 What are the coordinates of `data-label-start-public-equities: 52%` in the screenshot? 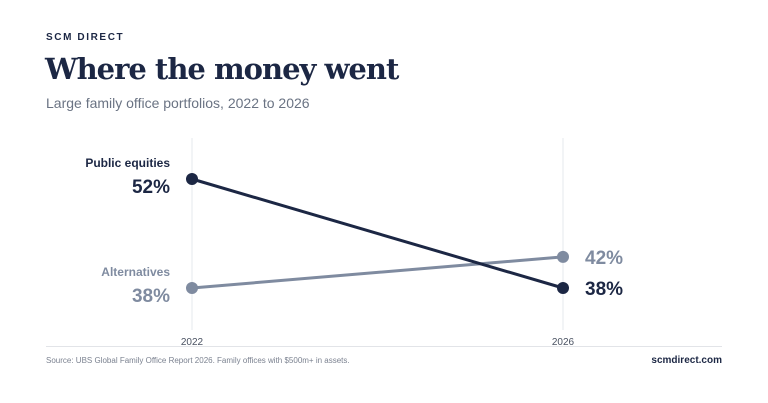 It's located at (151, 187).